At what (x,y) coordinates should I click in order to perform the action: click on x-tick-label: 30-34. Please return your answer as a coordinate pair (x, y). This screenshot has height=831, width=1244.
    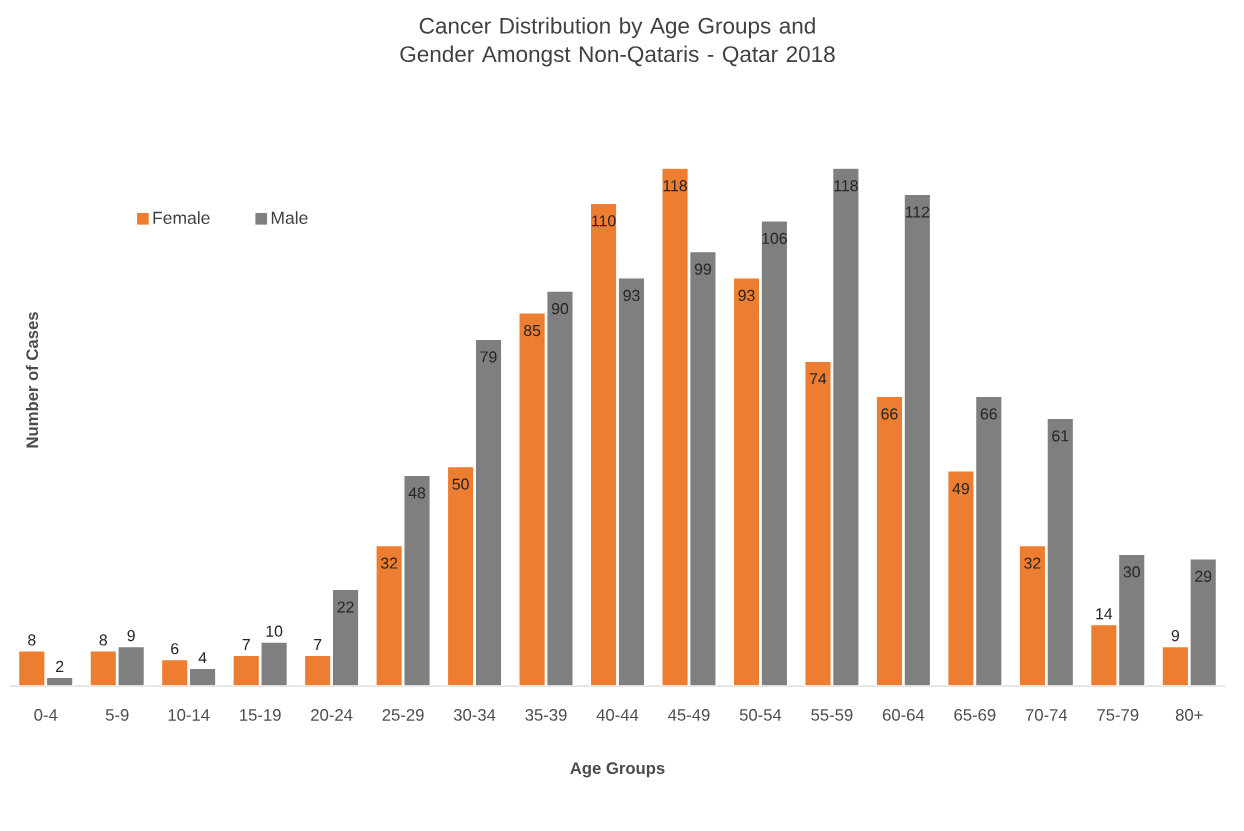
    Looking at the image, I should click on (474, 715).